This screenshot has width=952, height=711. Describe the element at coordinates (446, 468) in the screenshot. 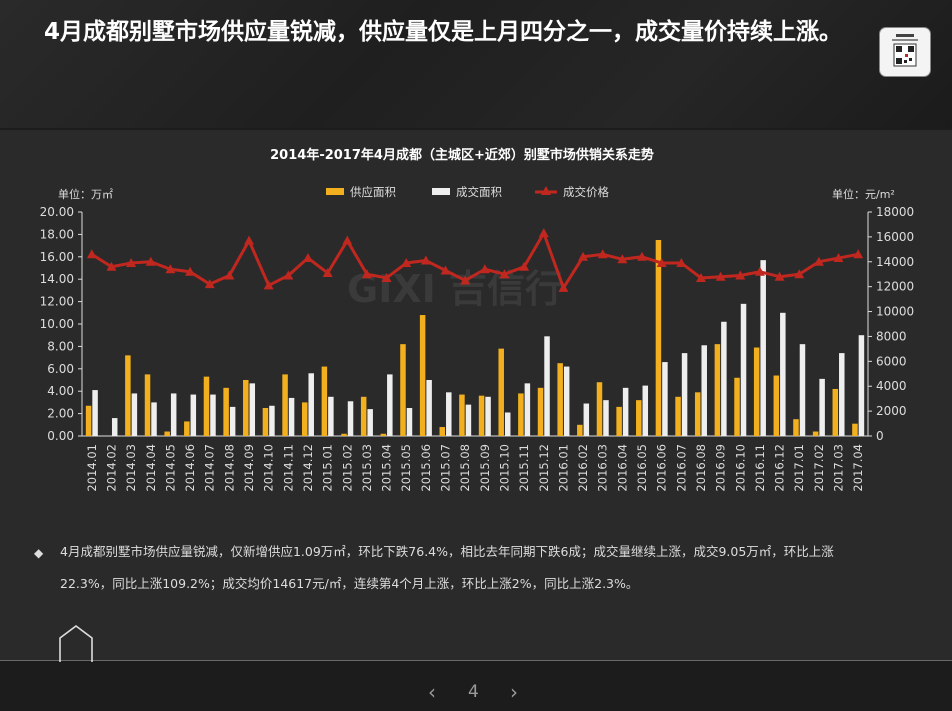

I see `x-tick-label: 2015.07` at that location.